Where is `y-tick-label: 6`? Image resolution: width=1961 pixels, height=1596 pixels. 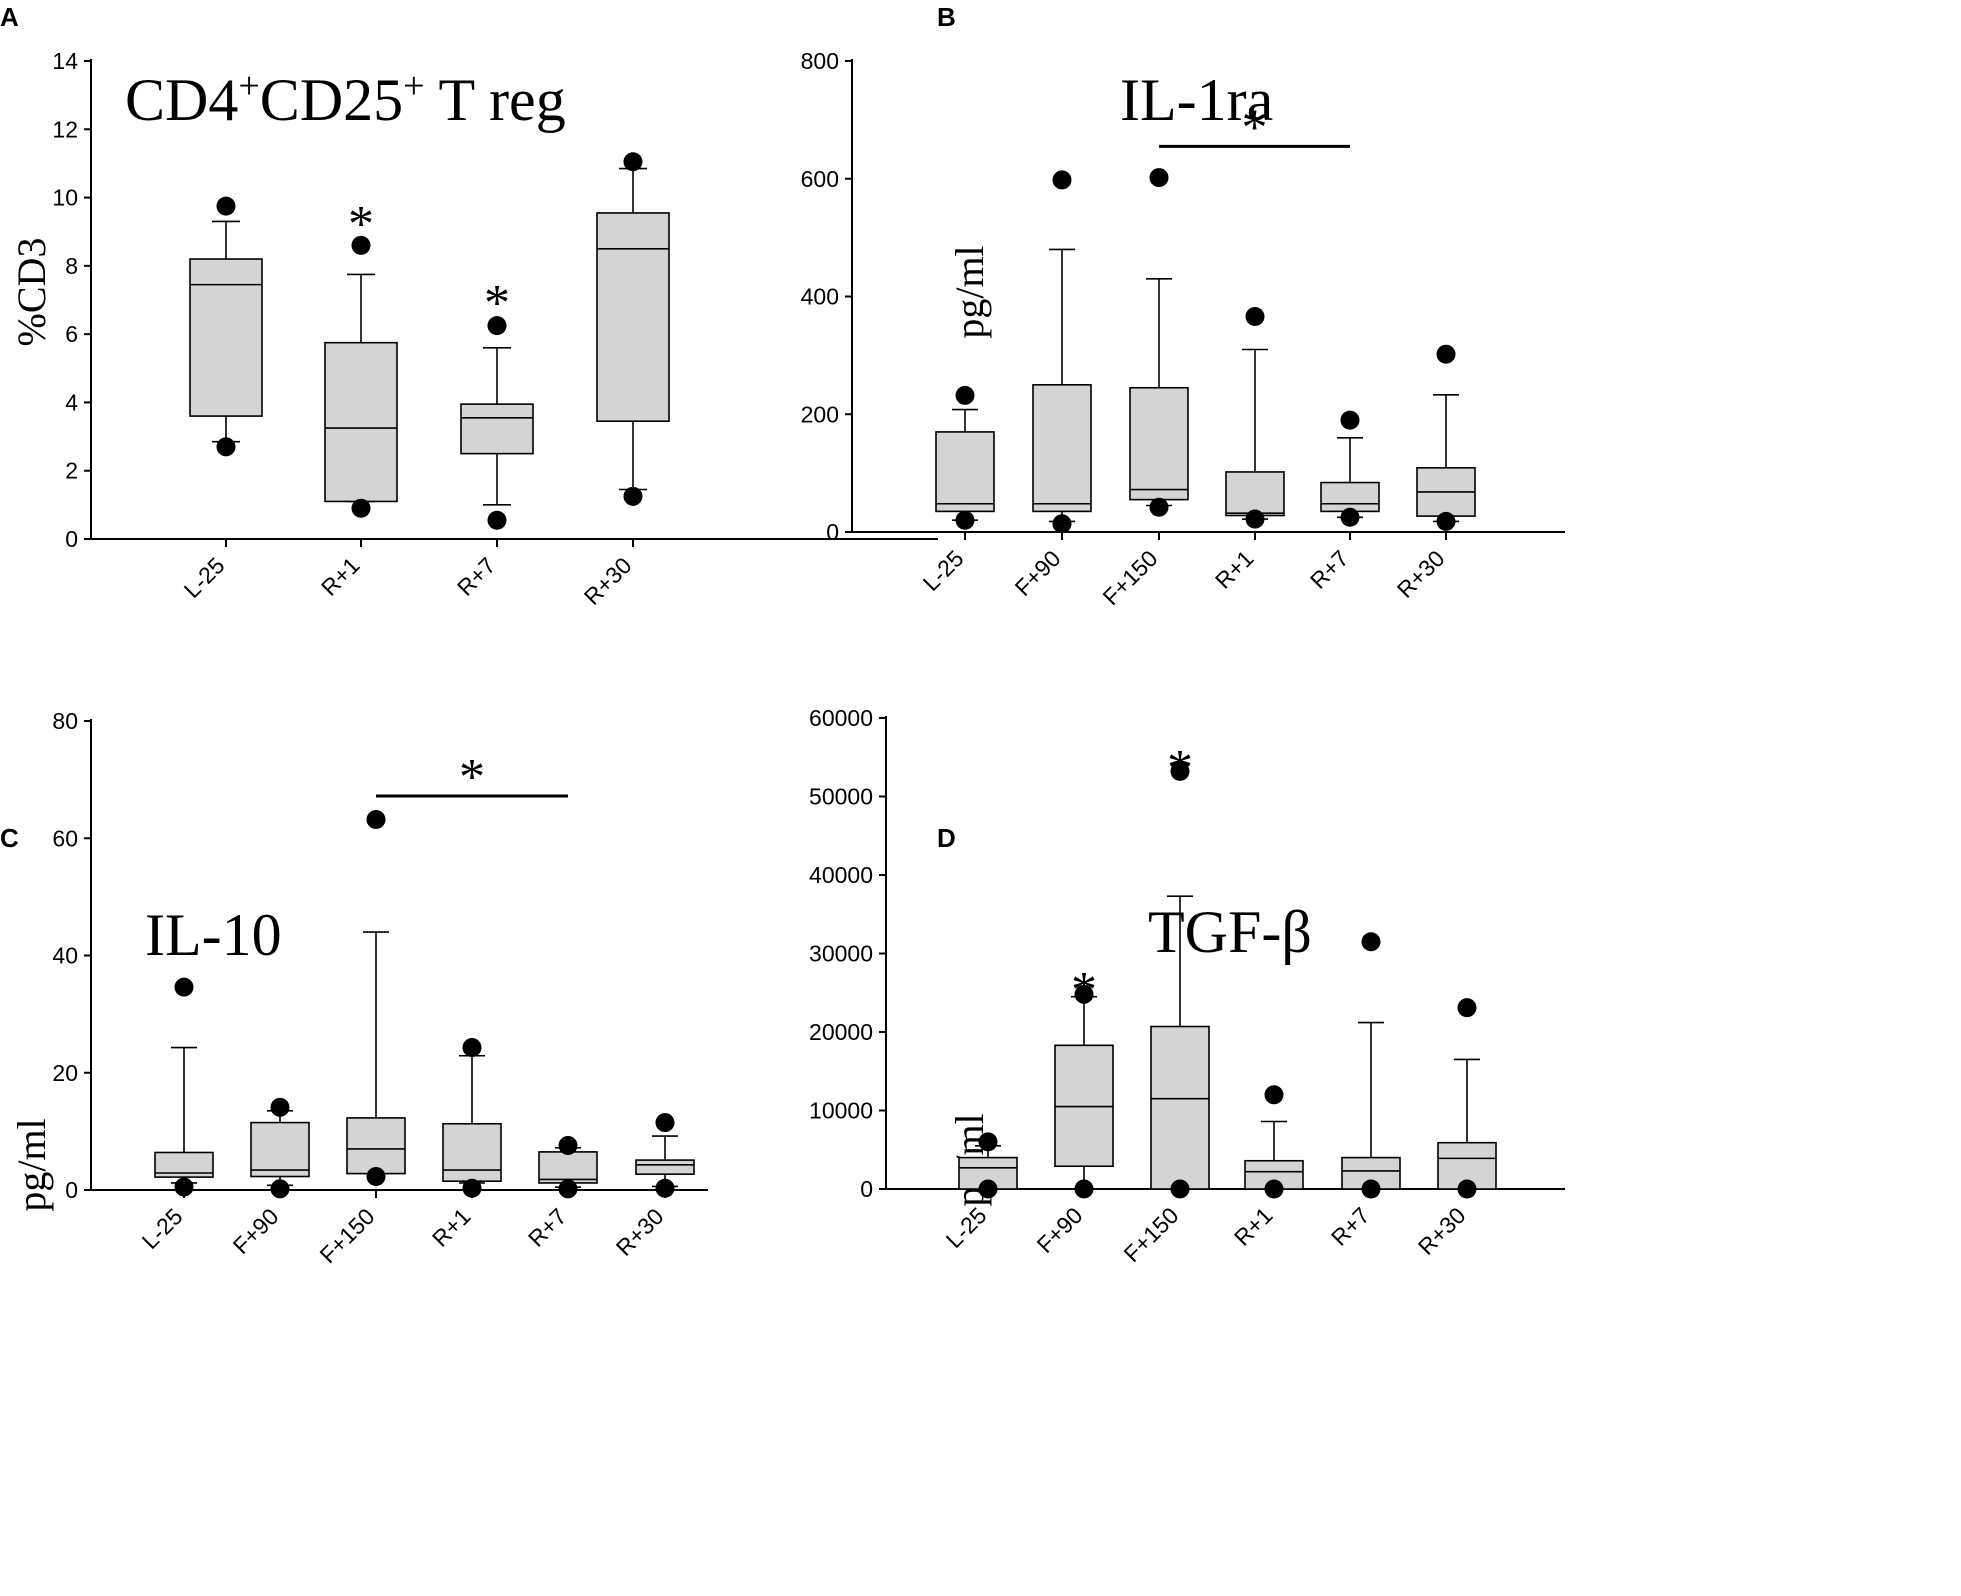
y-tick-label: 6 is located at coordinates (71, 334).